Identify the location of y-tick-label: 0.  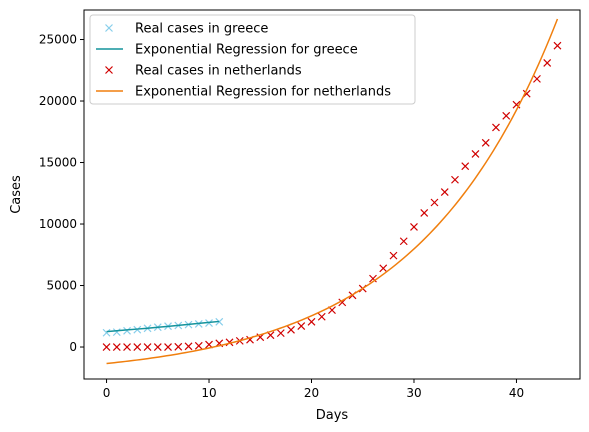
(73, 347).